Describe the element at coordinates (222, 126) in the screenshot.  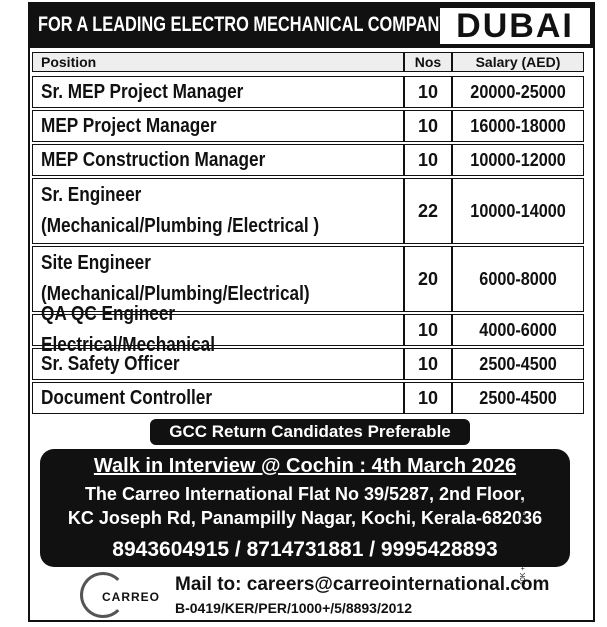
I see `position-line: MEP Project Manager` at that location.